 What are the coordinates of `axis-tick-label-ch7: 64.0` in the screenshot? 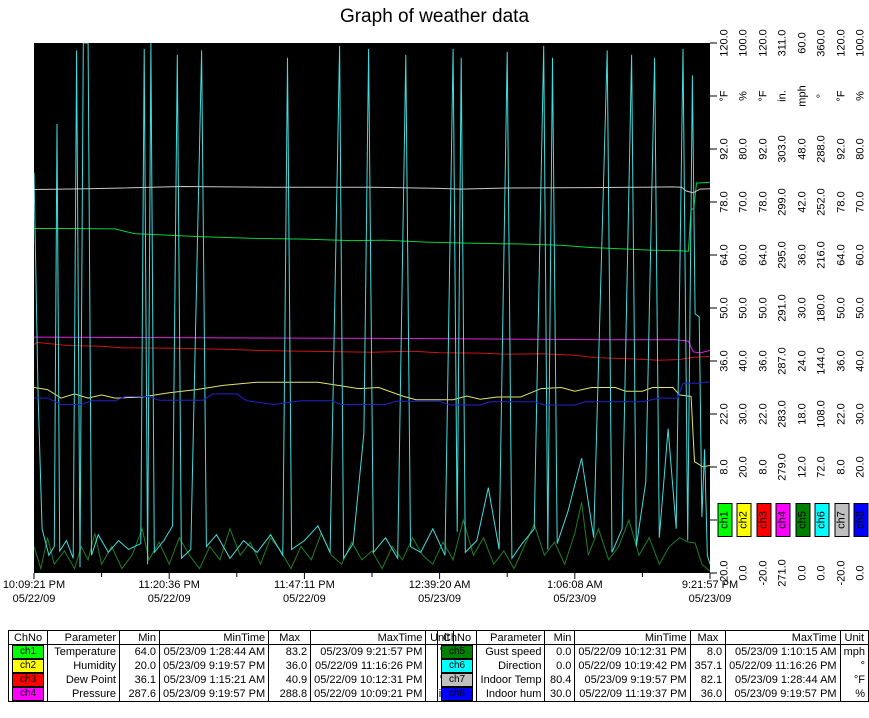 It's located at (841, 255).